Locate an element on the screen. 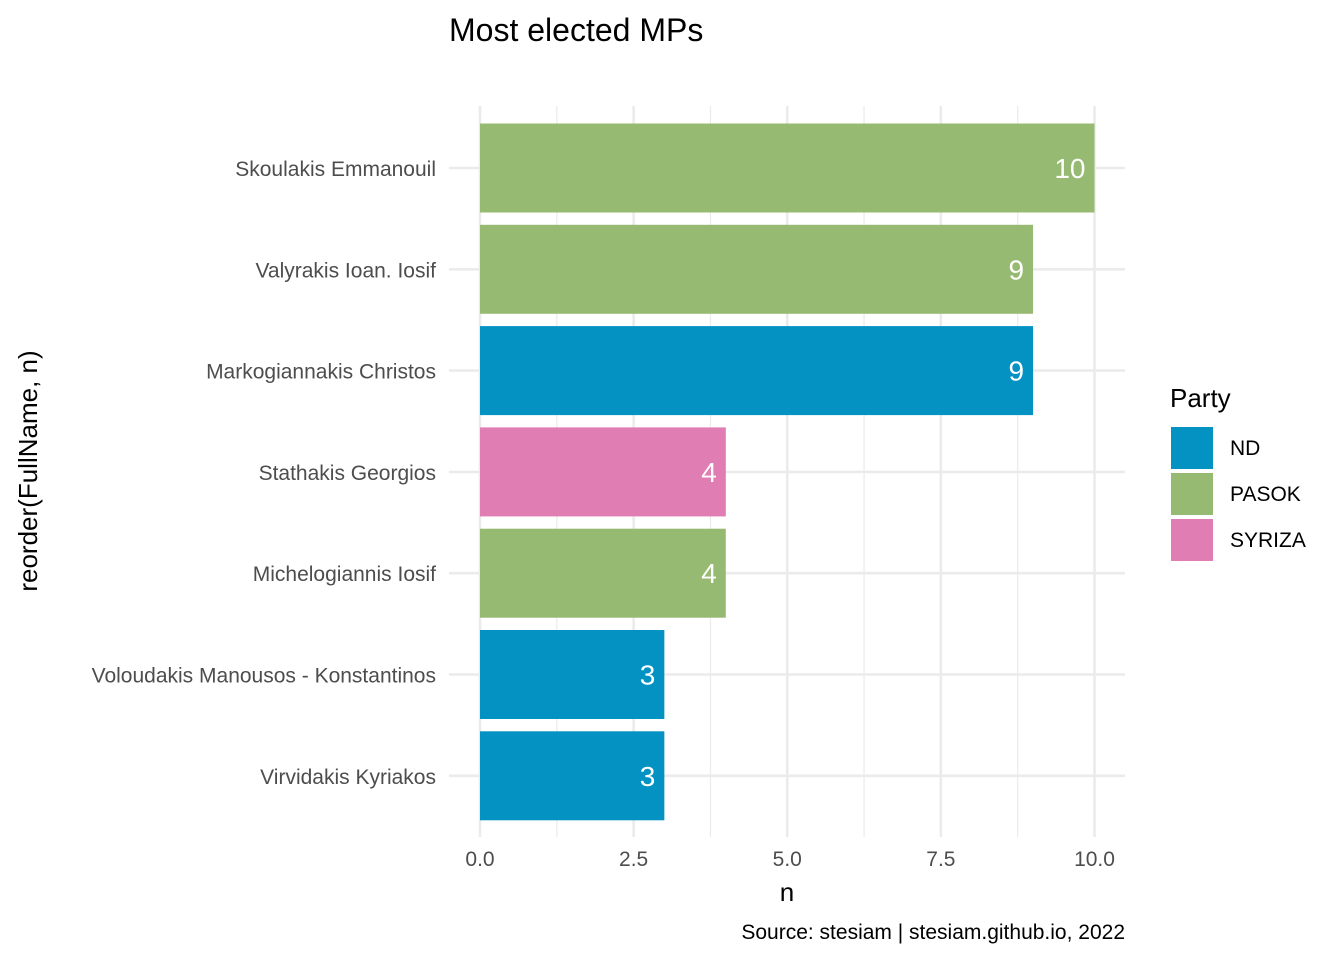 This screenshot has width=1344, height=960. x-tick-labels: 0.0 2.5 5.0 7.5 10.0 is located at coordinates (790, 859).